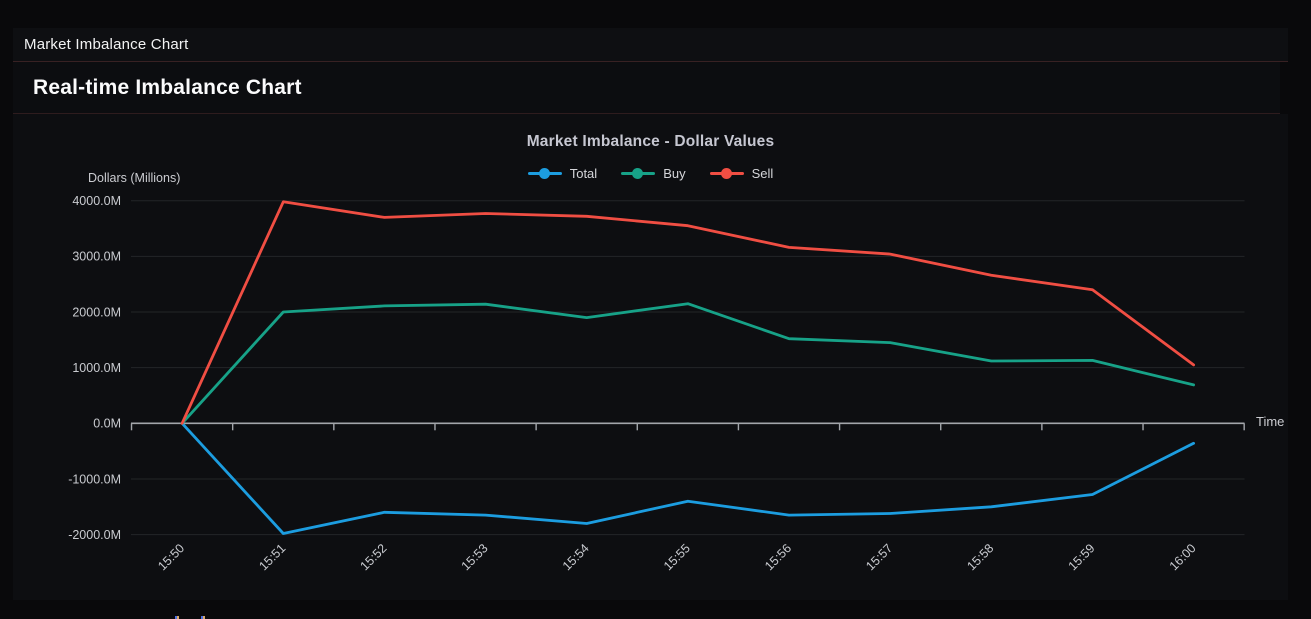 This screenshot has width=1311, height=619. I want to click on legend-label: Total, so click(583, 173).